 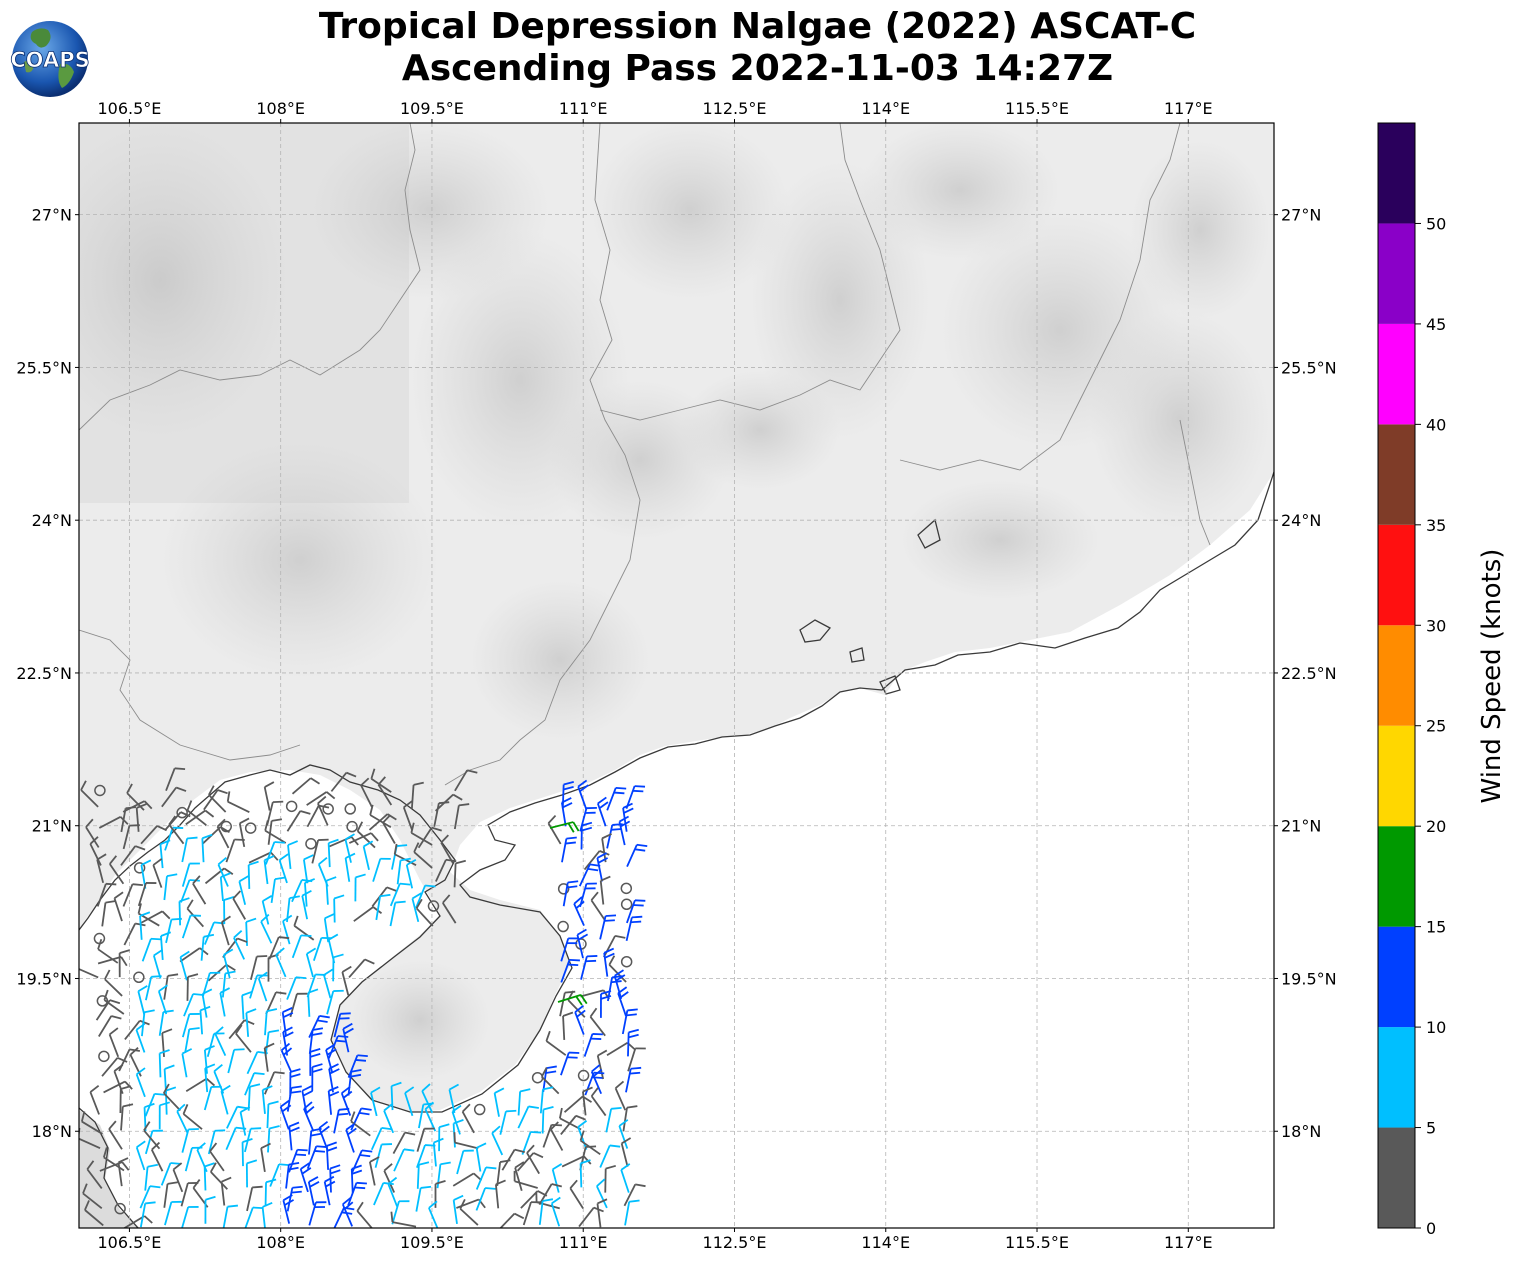 I want to click on lon-tick-label-bottom: 117°E, so click(x=1188, y=1242).